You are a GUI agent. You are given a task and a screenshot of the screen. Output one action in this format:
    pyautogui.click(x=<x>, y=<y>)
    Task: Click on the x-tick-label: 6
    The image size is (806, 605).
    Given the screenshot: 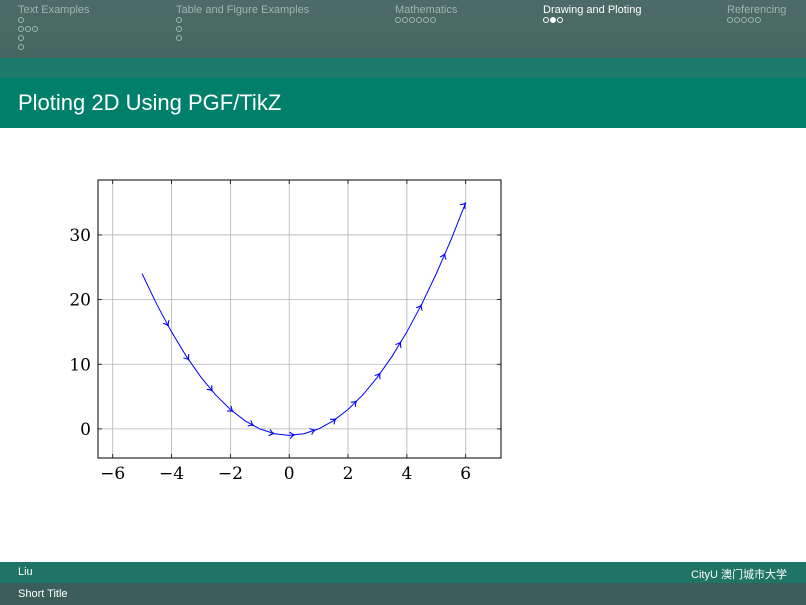 What is the action you would take?
    pyautogui.click(x=465, y=474)
    